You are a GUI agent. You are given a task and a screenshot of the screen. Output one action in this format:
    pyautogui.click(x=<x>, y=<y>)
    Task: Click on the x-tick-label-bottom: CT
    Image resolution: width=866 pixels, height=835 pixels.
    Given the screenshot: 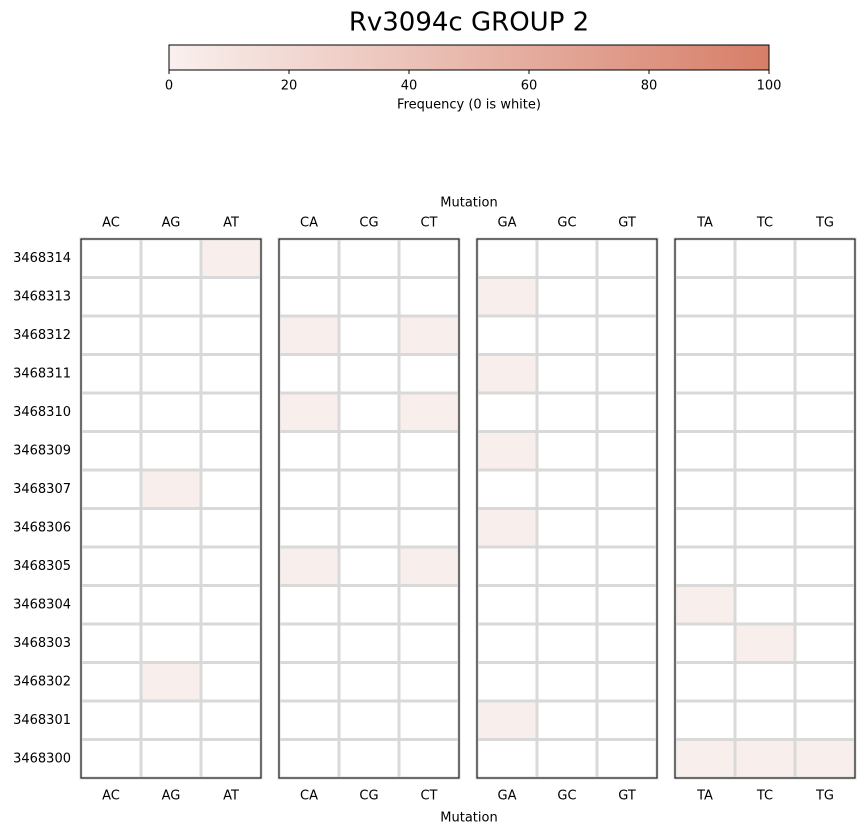 What is the action you would take?
    pyautogui.click(x=428, y=796)
    